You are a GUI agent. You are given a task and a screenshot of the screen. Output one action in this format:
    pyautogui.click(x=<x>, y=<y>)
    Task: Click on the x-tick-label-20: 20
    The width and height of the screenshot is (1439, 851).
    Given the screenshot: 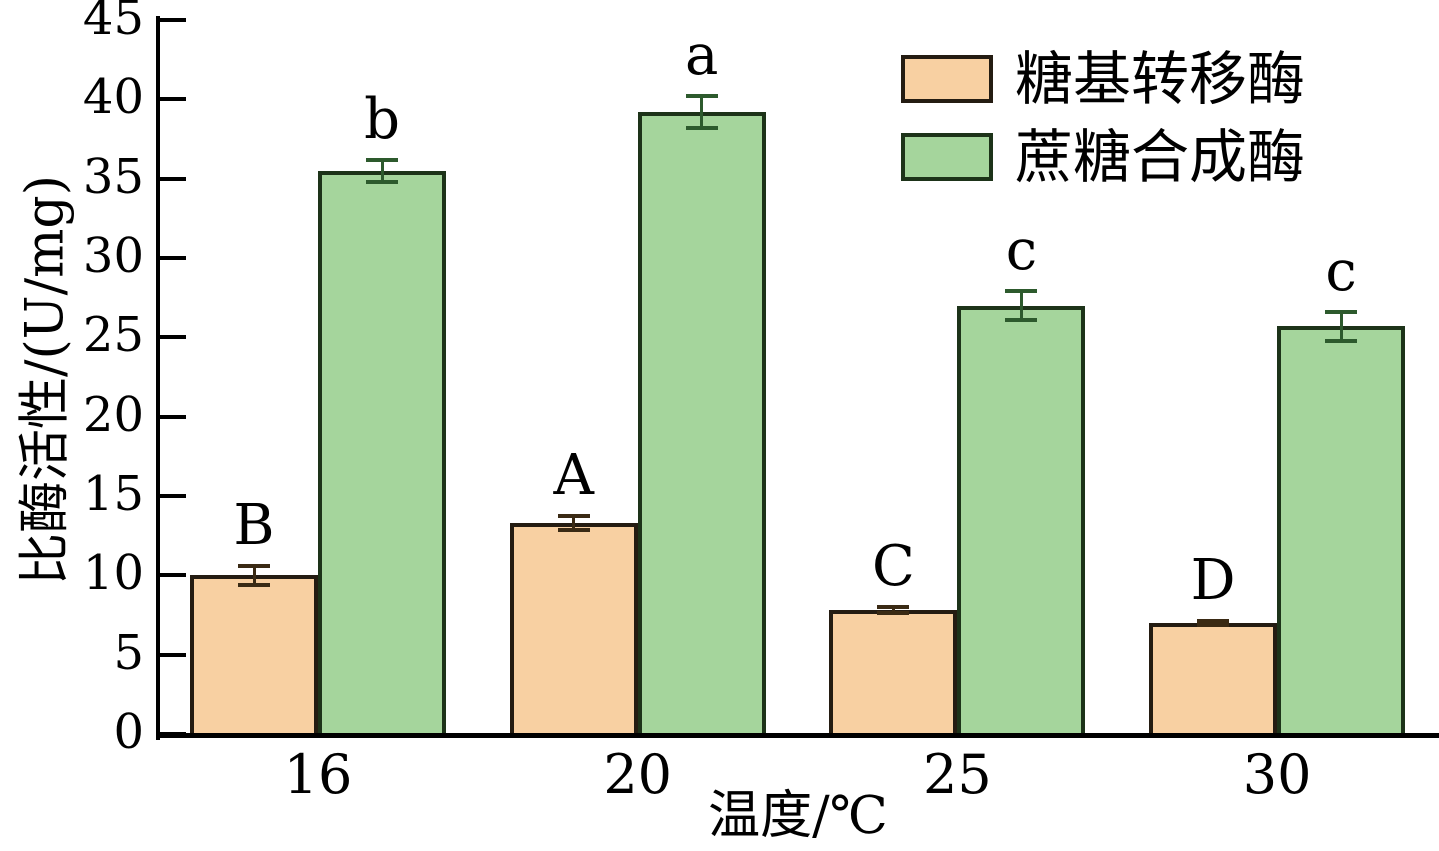 What is the action you would take?
    pyautogui.click(x=638, y=774)
    